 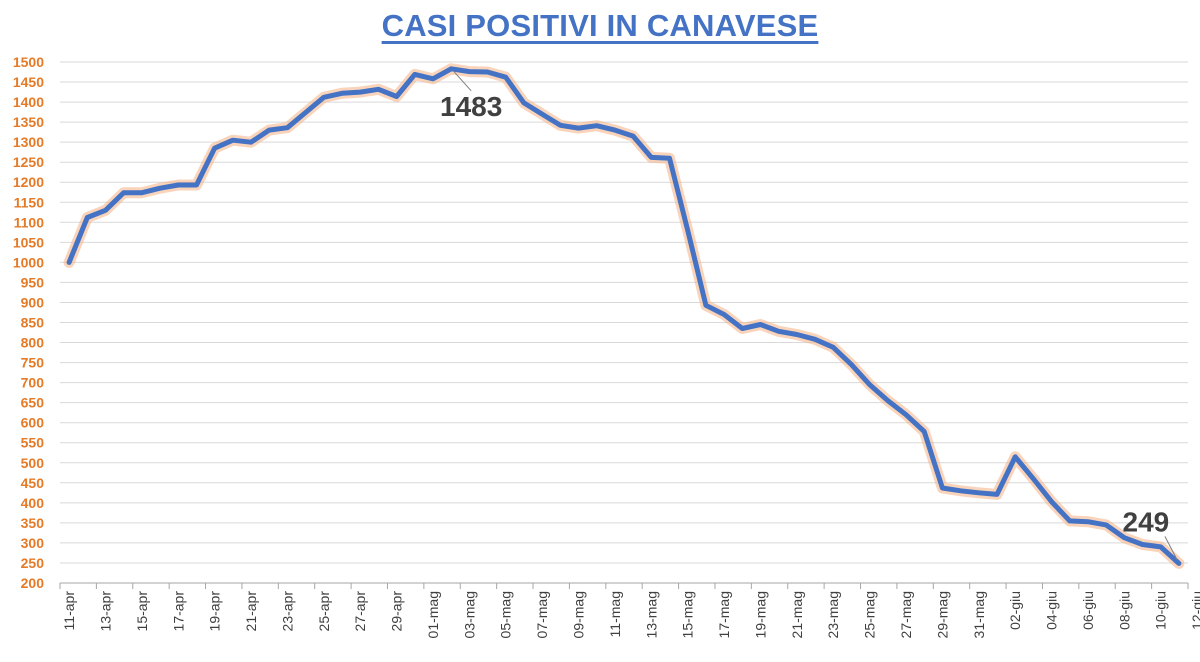 I want to click on x-tick-label: 13-mag, so click(x=651, y=614).